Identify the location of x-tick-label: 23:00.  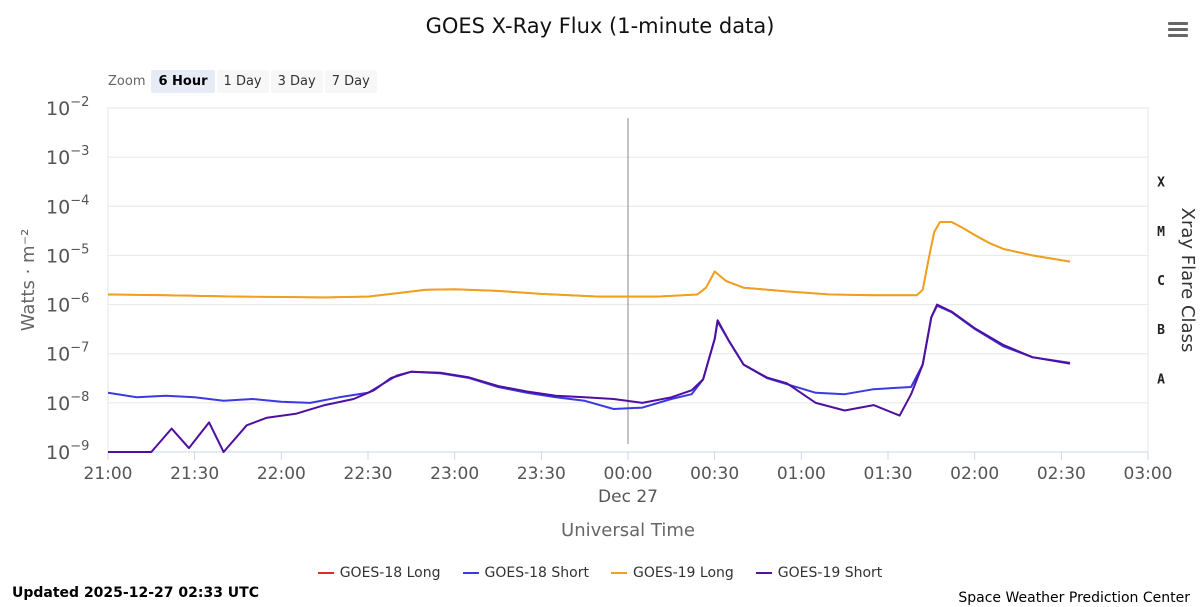
(454, 474).